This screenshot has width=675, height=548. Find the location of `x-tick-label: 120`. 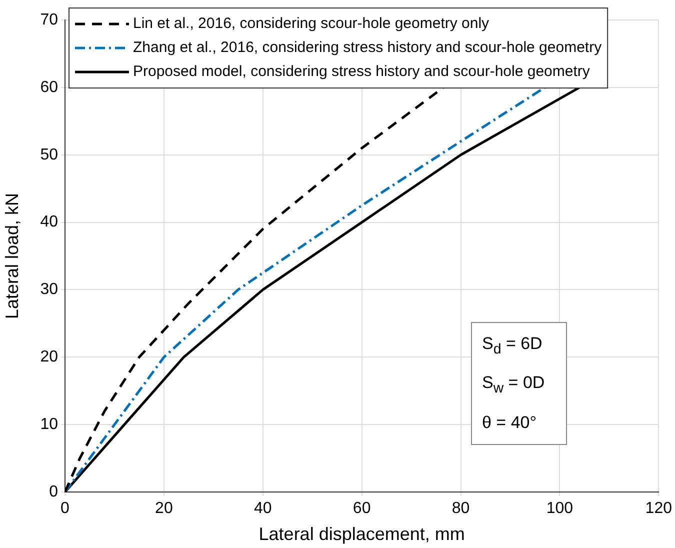

x-tick-label: 120 is located at coordinates (658, 509).